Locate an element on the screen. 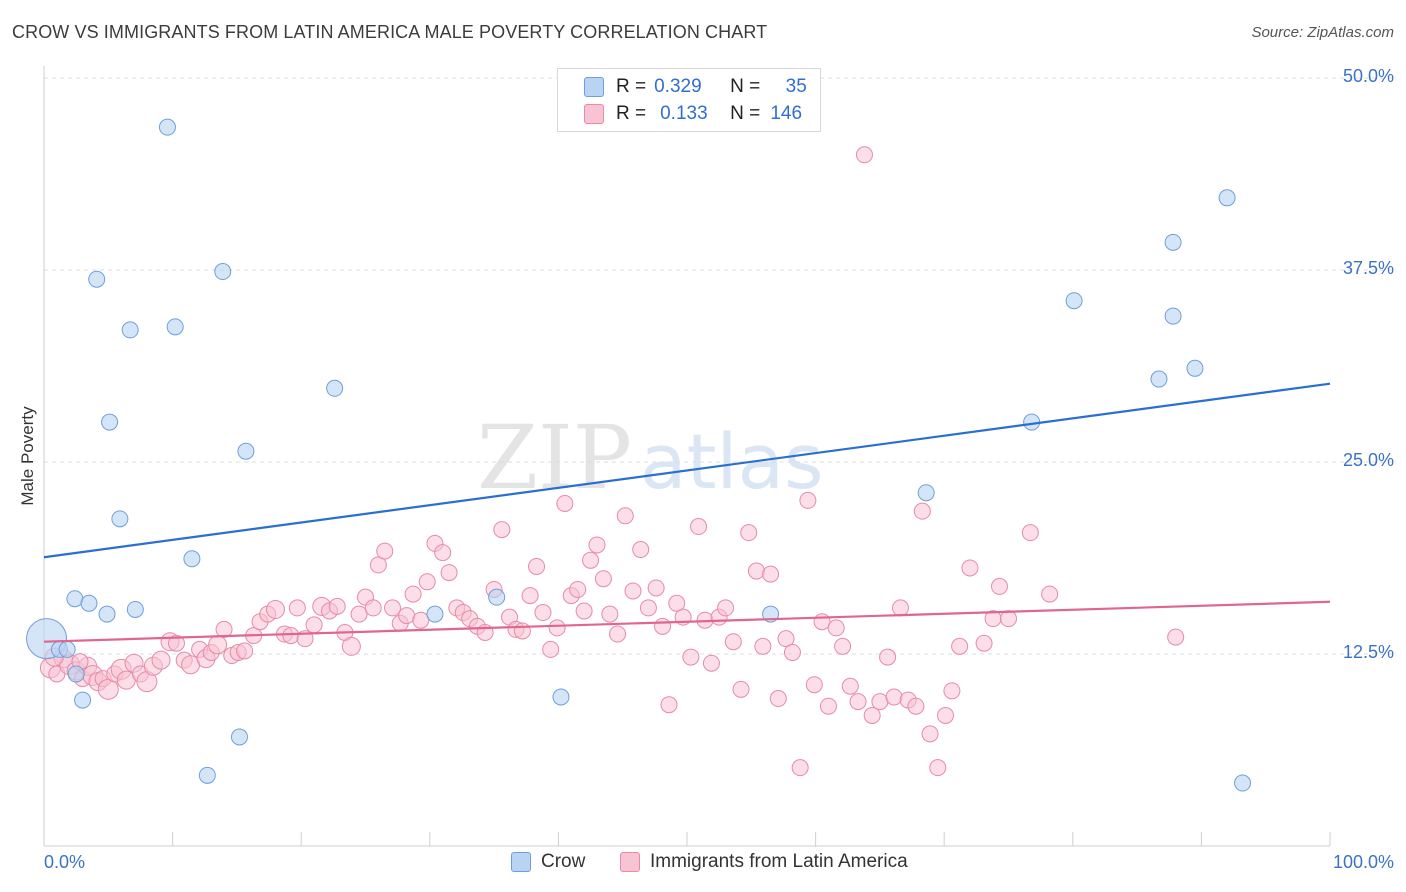 This screenshot has height=892, width=1406. legend-item-crow: Crow is located at coordinates (548, 862).